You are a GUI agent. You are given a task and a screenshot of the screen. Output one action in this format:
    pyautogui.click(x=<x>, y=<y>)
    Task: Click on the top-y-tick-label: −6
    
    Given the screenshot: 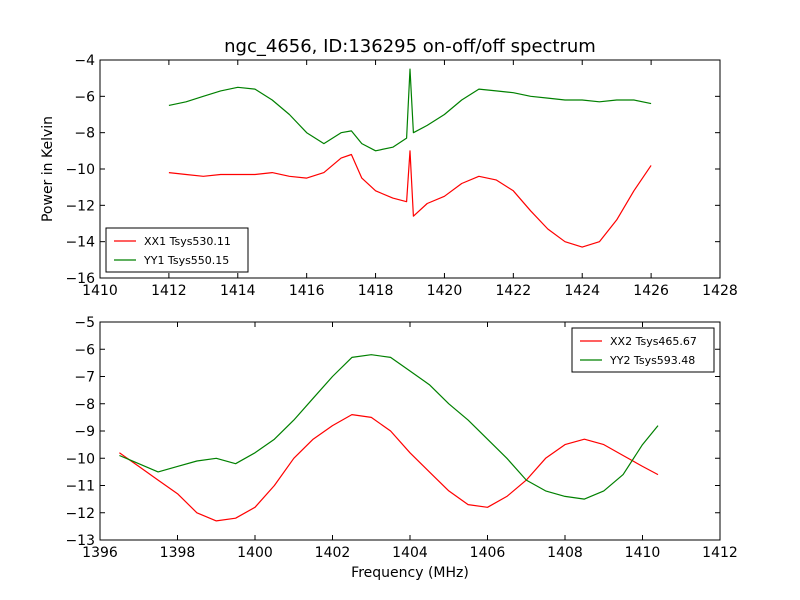 What is the action you would take?
    pyautogui.click(x=84, y=97)
    